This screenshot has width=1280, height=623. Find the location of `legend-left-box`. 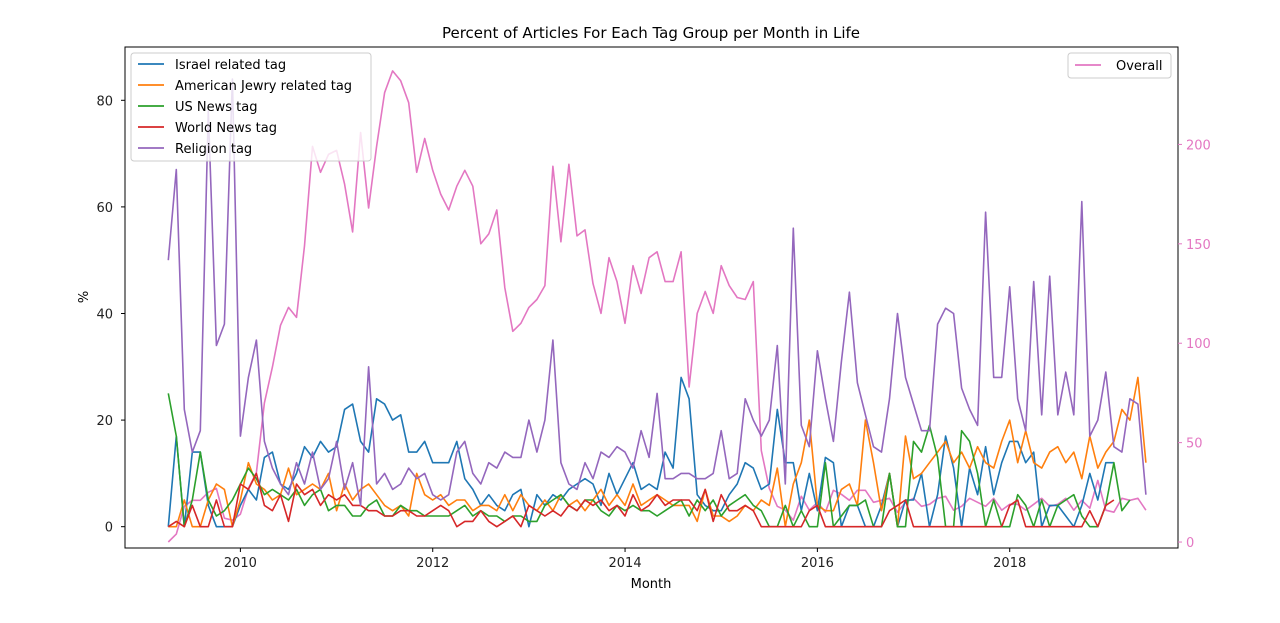

legend-left-box is located at coordinates (251, 107).